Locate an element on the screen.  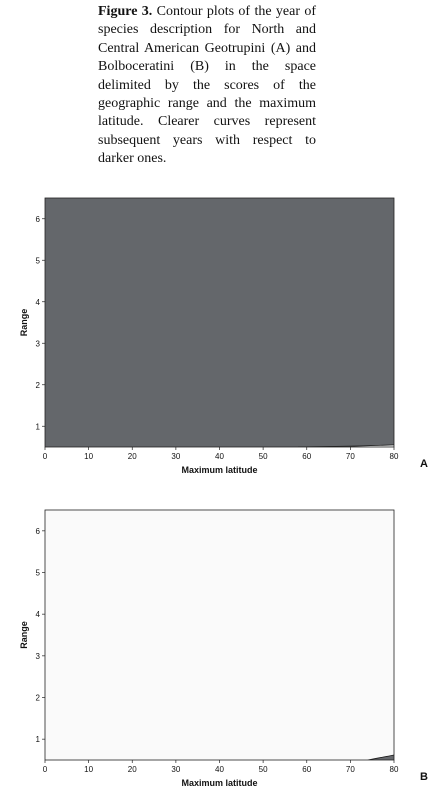
panel-label: A is located at coordinates (424, 464).